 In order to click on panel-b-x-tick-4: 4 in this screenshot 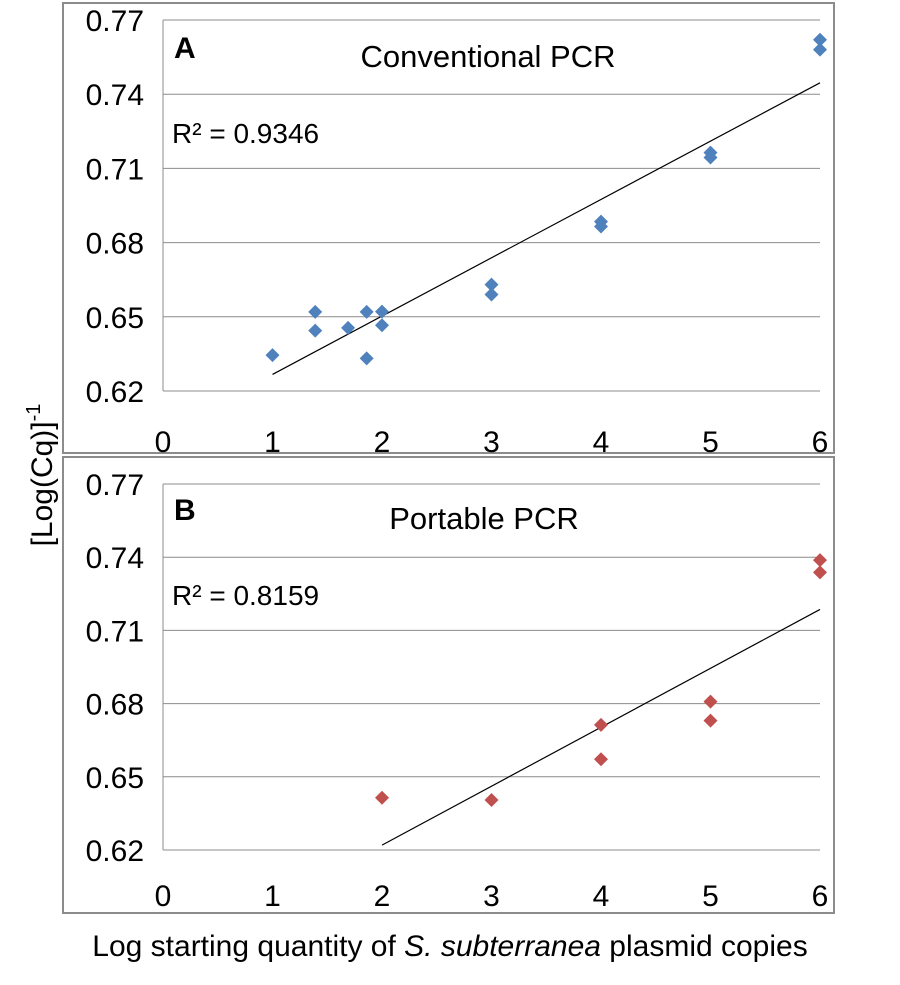, I will do `click(601, 896)`.